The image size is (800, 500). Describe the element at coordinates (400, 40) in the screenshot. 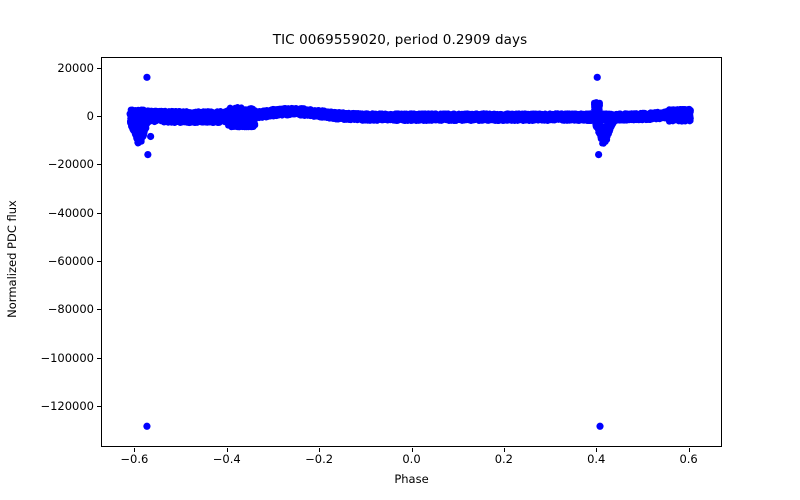

I see `page-title: TIC 0069559020, period 0.2909 days` at that location.